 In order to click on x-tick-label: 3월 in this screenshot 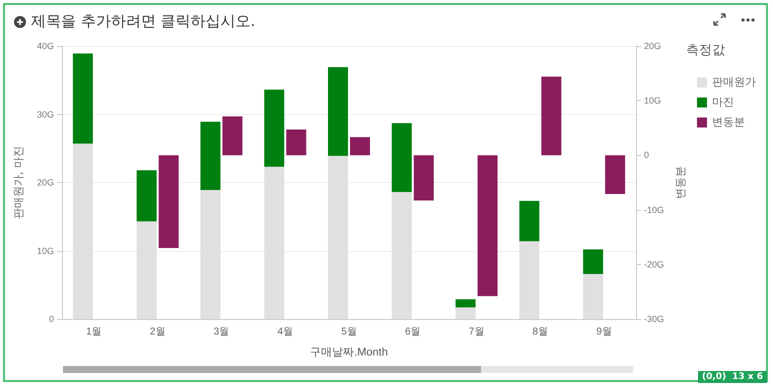, I will do `click(222, 332)`.